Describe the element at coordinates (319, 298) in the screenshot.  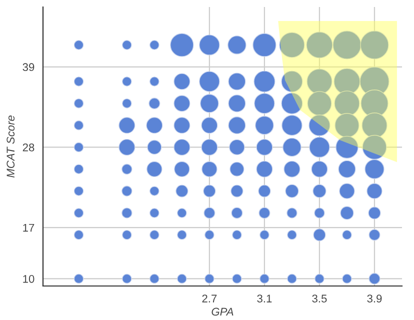
I see `x-tick-label: 3.5` at that location.